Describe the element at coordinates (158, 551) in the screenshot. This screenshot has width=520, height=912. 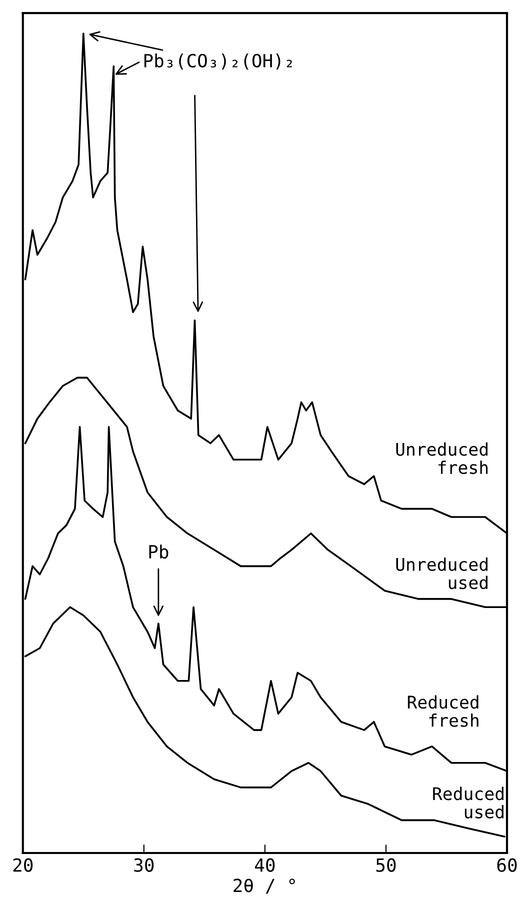
I see `annotation: Pb` at that location.